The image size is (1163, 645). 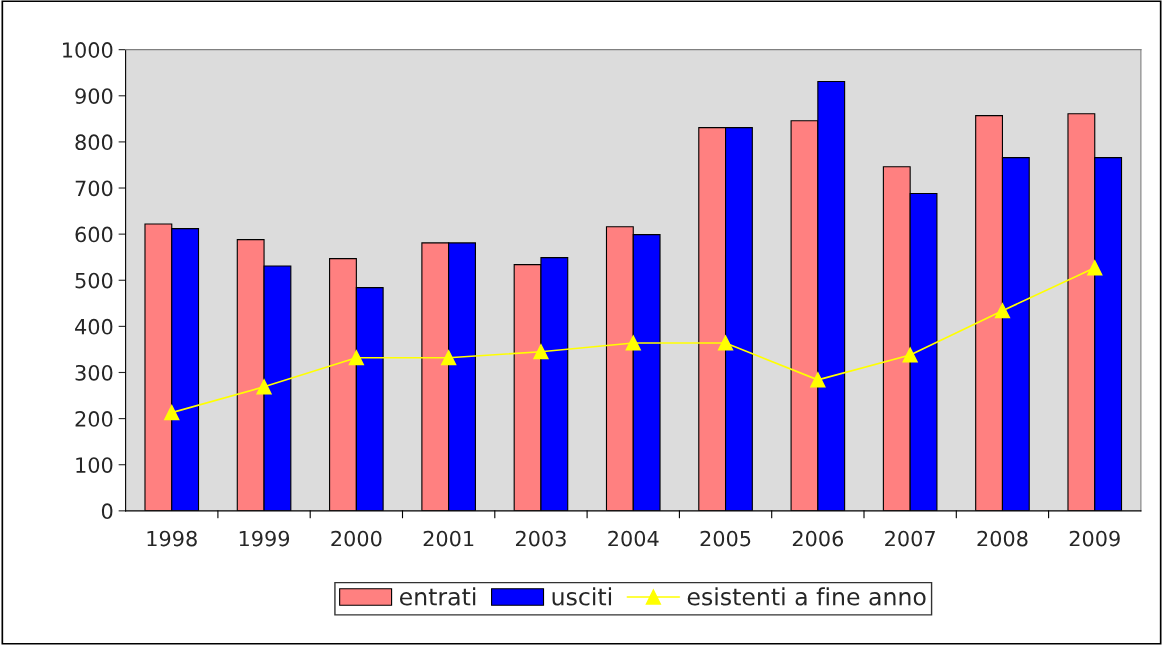 I want to click on x-tick-label: 2007, so click(x=910, y=538).